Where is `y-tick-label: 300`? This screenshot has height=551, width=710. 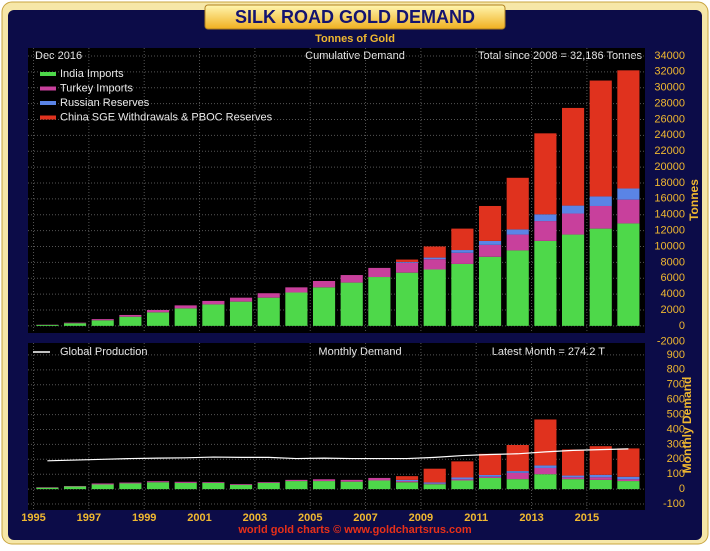 y-tick-label: 300 is located at coordinates (676, 444).